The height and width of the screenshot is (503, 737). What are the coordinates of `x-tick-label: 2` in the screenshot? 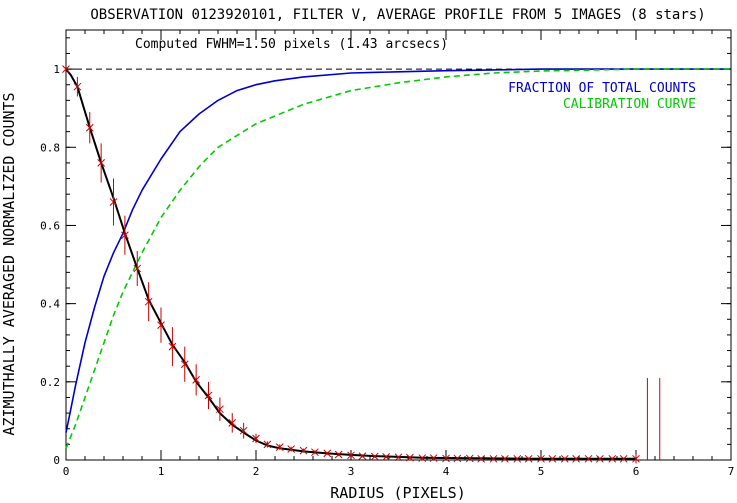 It's located at (256, 471).